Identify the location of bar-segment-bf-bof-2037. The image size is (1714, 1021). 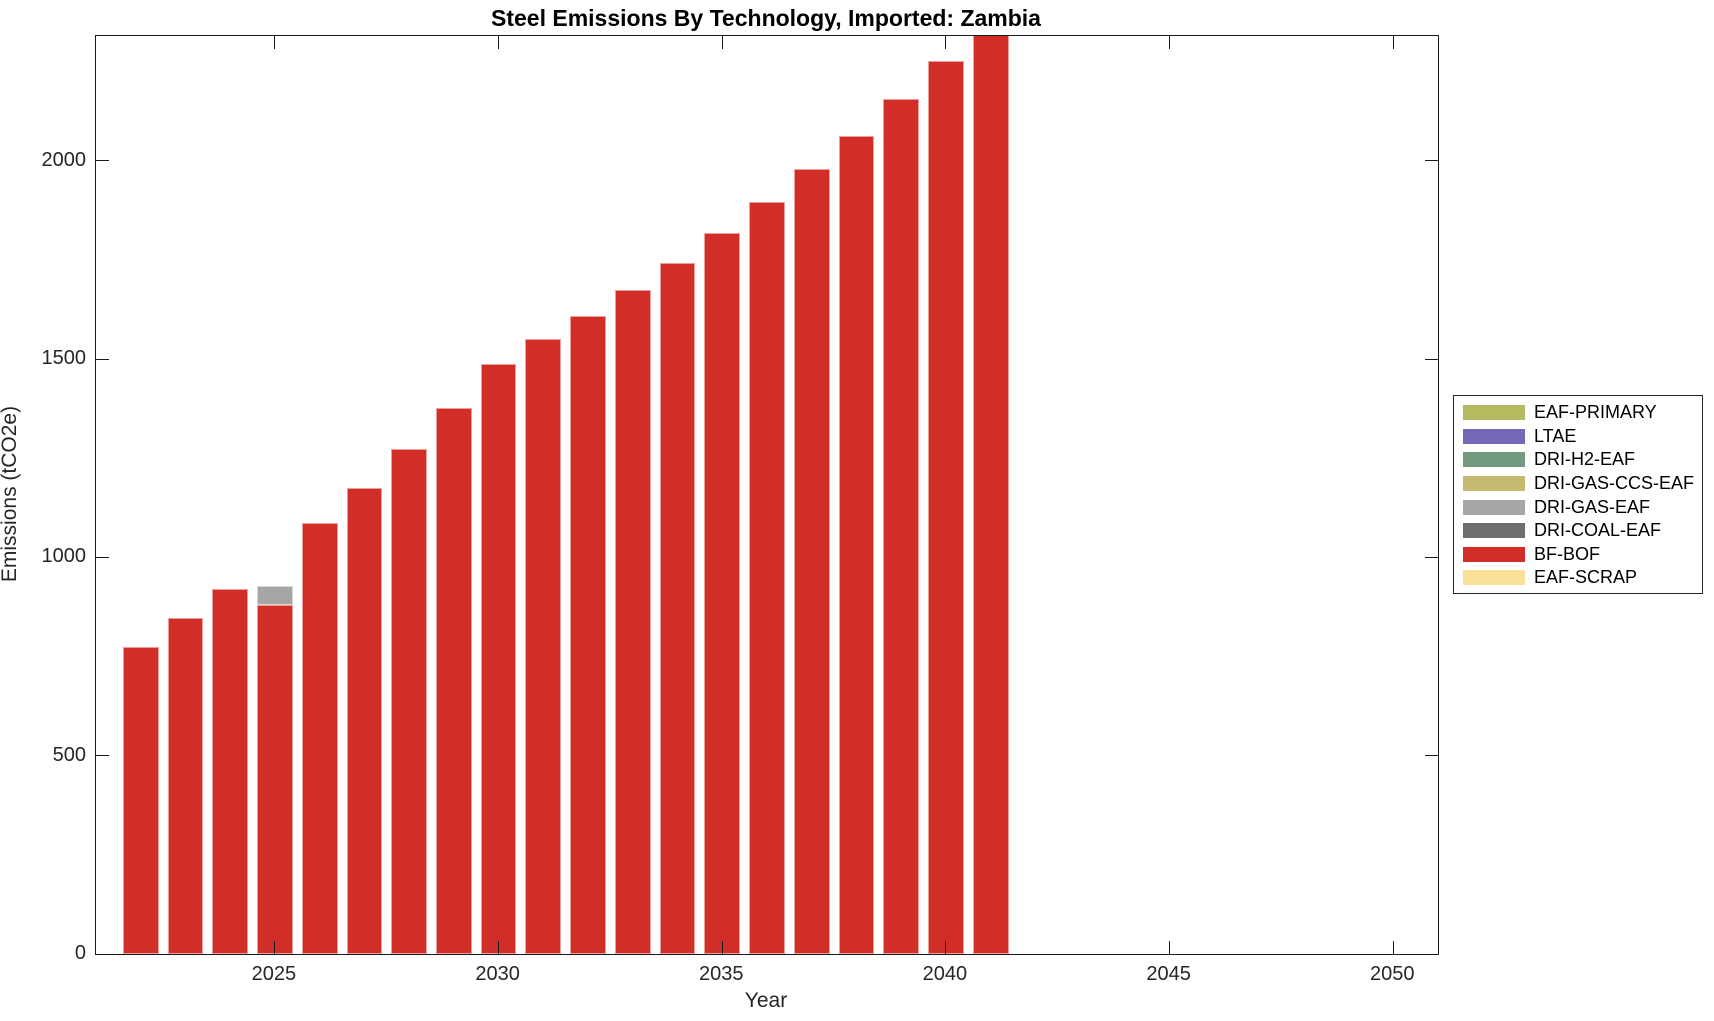
(811, 561).